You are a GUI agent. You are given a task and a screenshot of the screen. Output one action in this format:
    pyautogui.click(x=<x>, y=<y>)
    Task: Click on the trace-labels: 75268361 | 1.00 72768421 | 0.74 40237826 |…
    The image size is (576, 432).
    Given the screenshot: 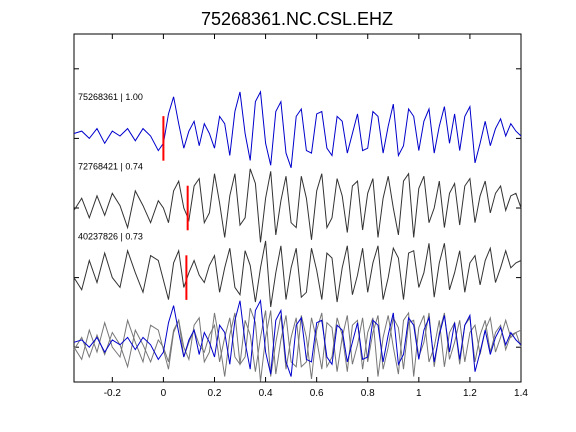 What is the action you would take?
    pyautogui.click(x=110, y=166)
    